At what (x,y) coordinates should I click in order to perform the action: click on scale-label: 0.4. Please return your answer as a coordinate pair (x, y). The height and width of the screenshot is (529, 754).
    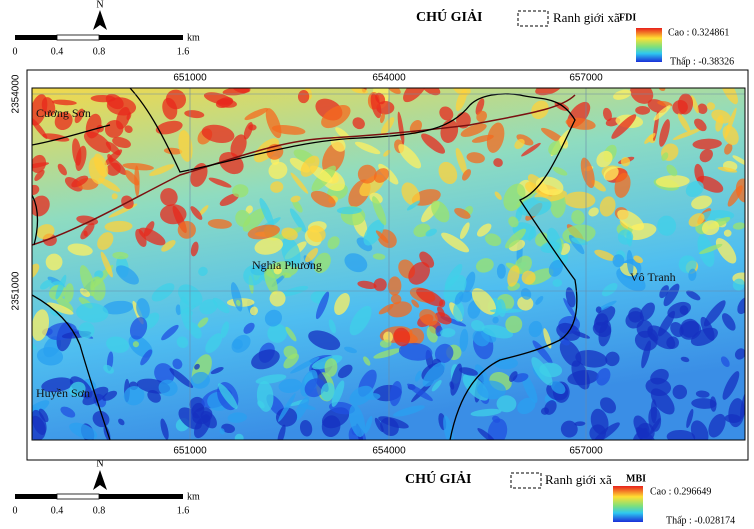
    Looking at the image, I should click on (57, 51).